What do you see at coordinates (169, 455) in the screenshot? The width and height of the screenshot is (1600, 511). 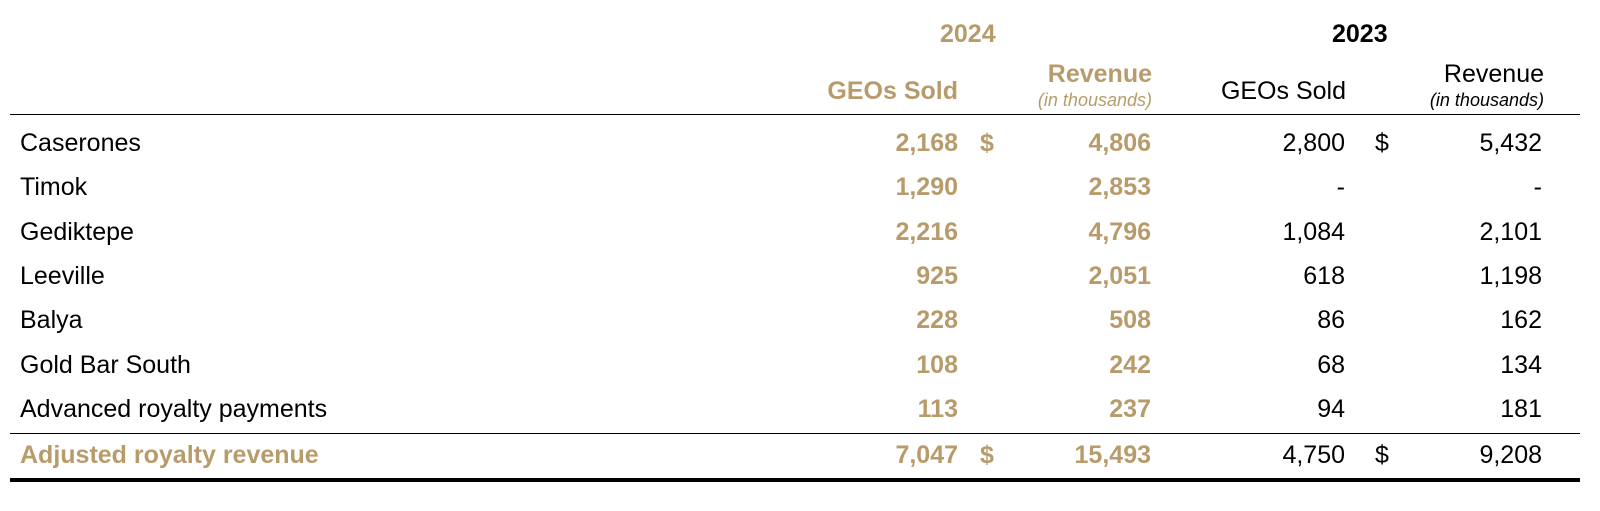 I see `total-label: Adjusted royalty revenue` at bounding box center [169, 455].